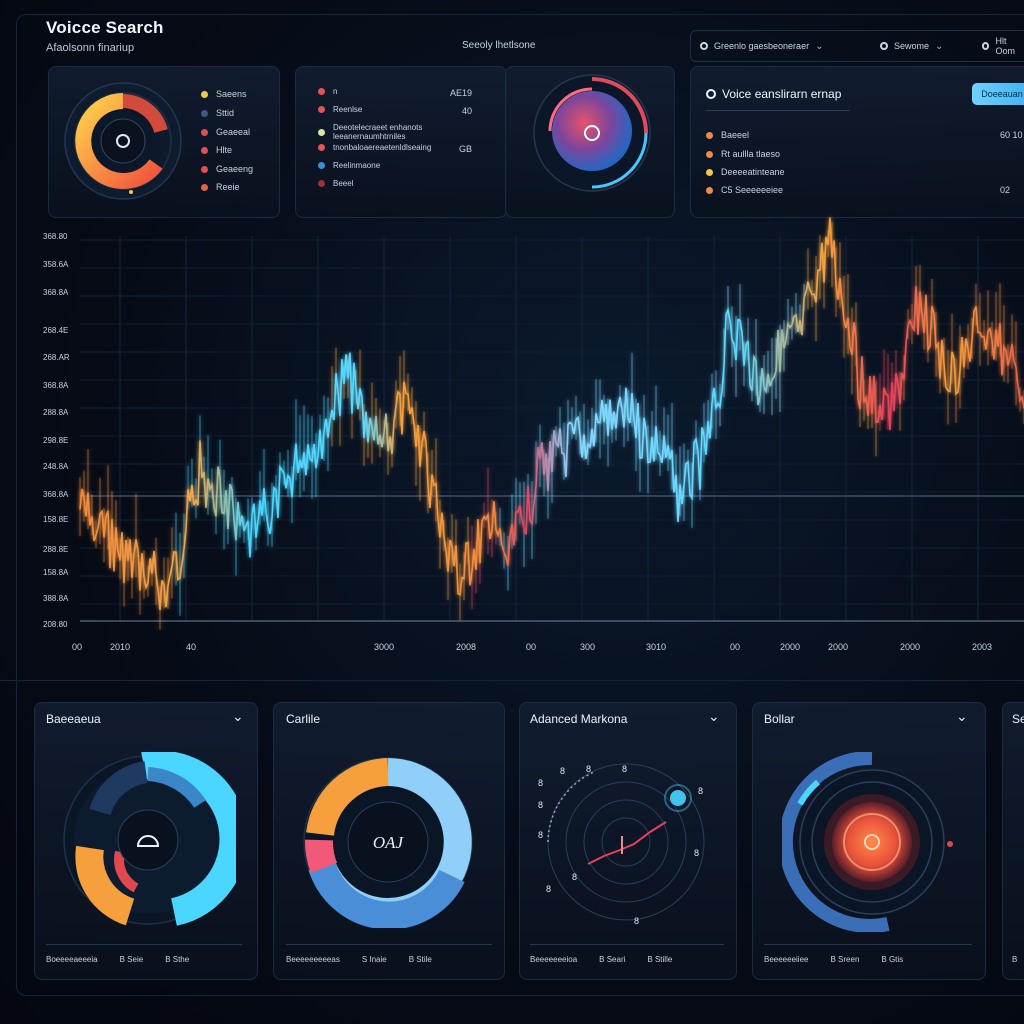 The image size is (1024, 1024). What do you see at coordinates (845, 959) in the screenshot?
I see `footer-item: B Sreen` at bounding box center [845, 959].